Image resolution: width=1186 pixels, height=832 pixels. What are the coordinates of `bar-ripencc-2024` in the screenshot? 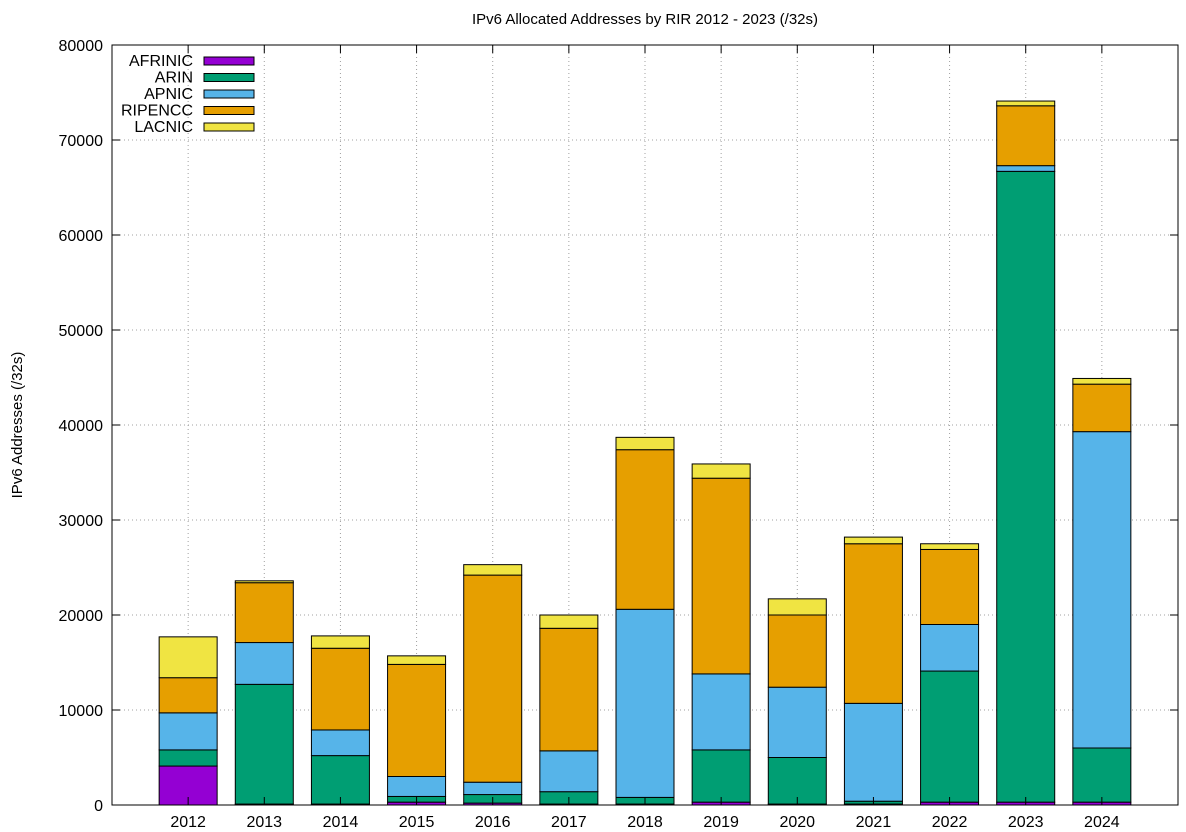 It's located at (1102, 408).